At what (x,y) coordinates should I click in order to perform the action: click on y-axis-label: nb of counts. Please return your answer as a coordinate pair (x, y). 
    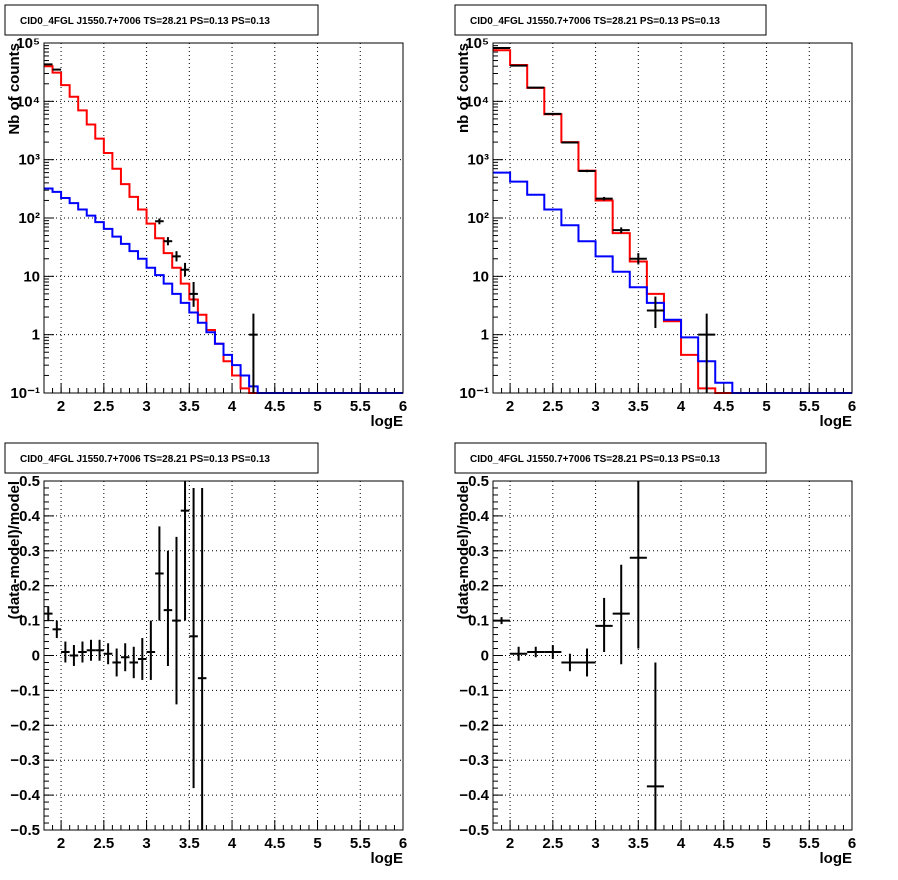
    Looking at the image, I should click on (463, 88).